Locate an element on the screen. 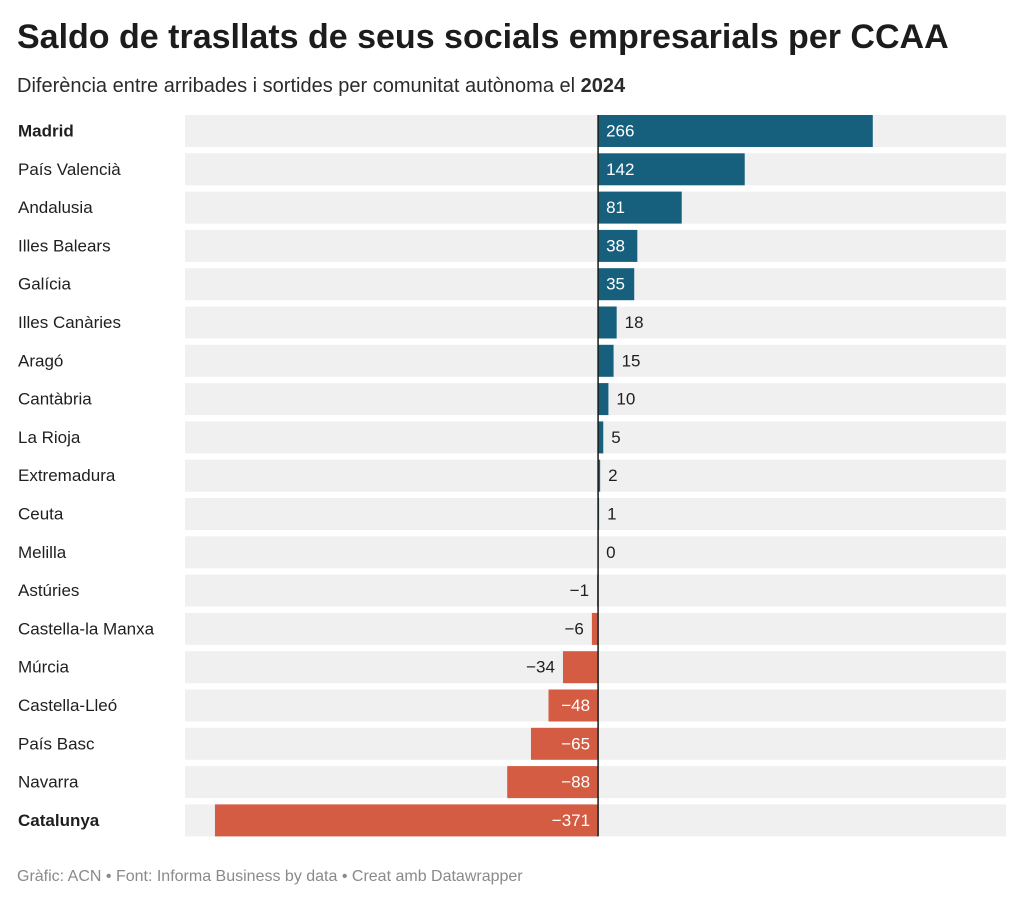 This screenshot has height=904, width=1024. value-label: 15 is located at coordinates (631, 360).